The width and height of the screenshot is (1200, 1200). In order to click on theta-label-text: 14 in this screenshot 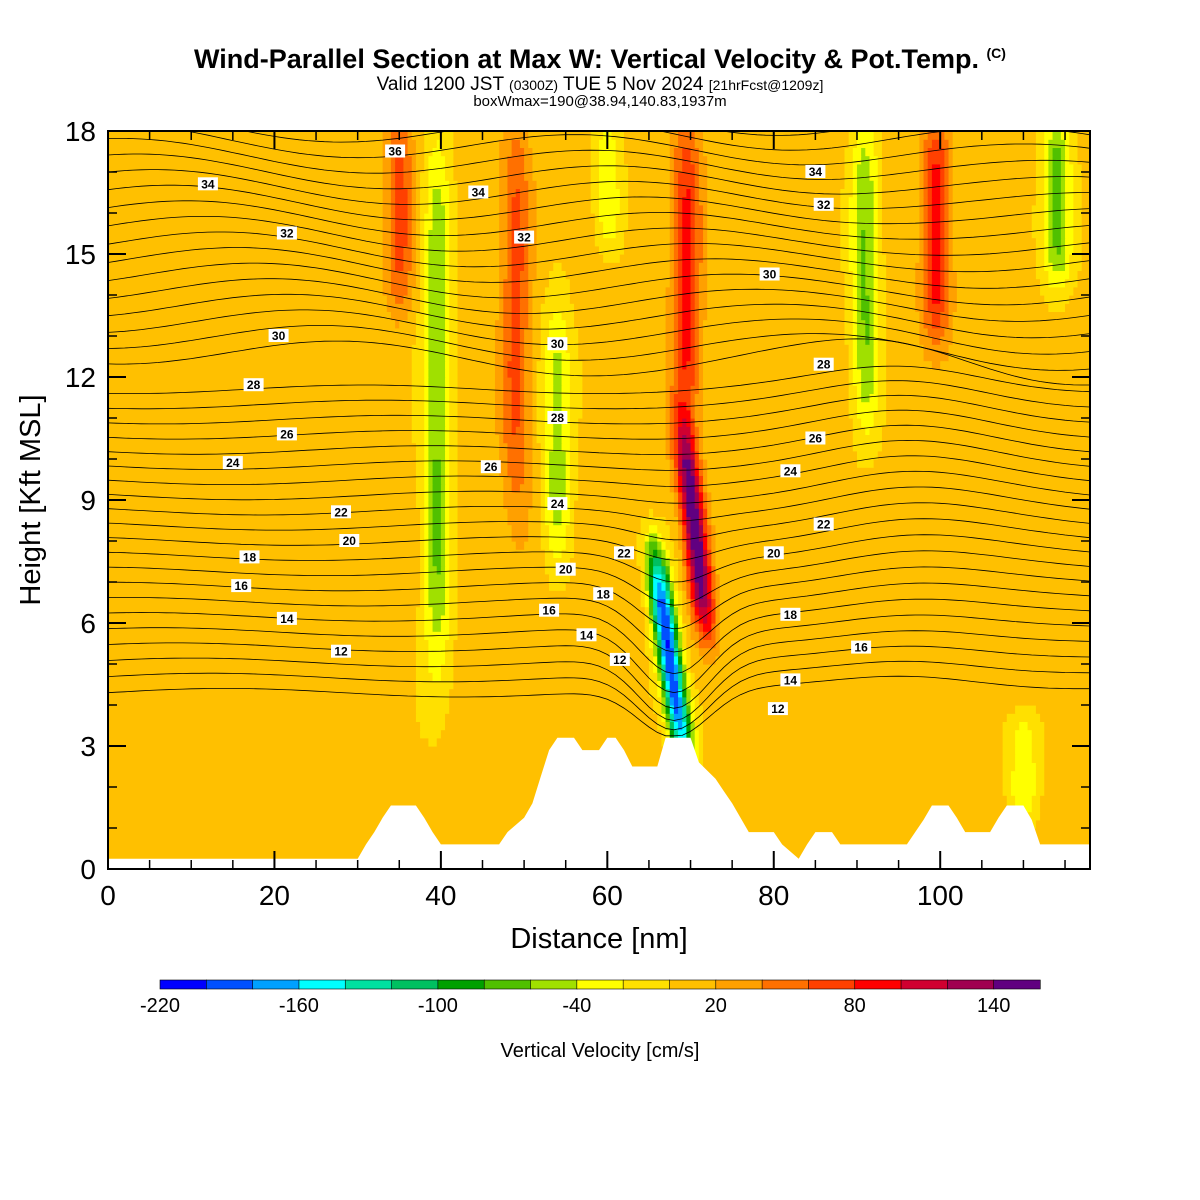, I will do `click(287, 619)`.